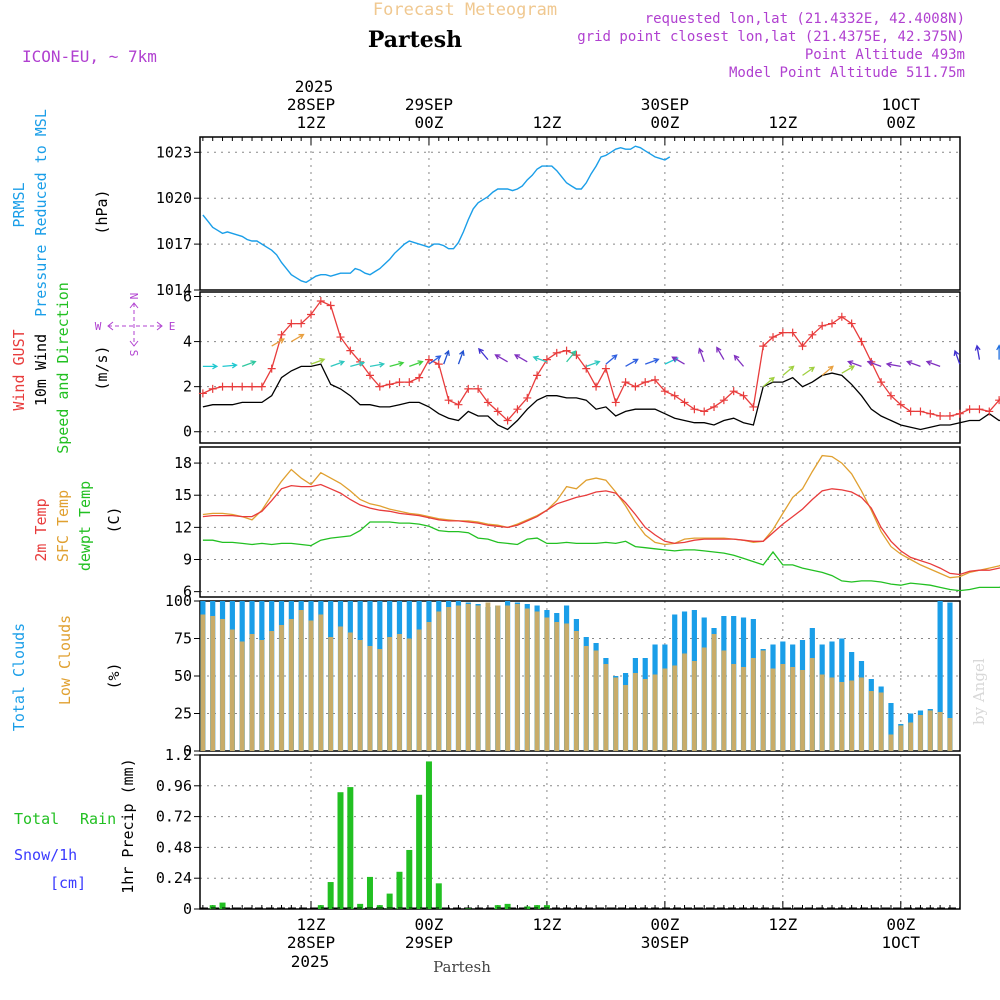 Image resolution: width=1000 pixels, height=1000 pixels. I want to click on time-label-bottom-hour: 12Z, so click(311, 924).